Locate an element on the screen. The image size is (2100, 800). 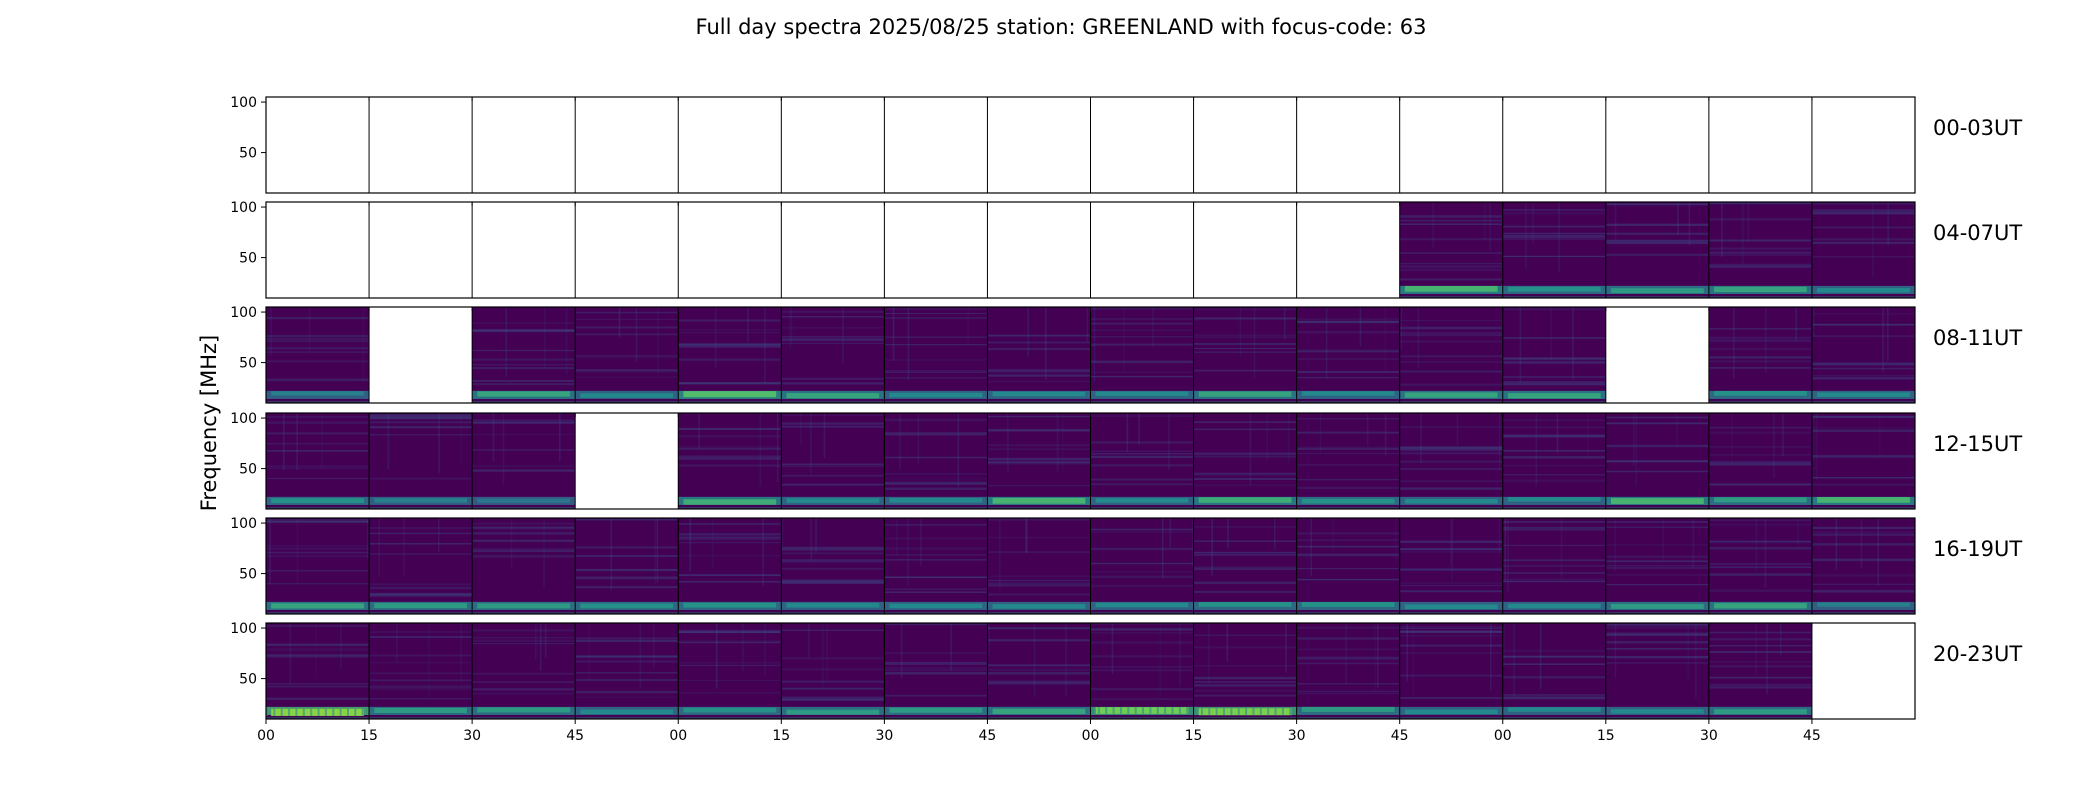
x-tick-label: 00 is located at coordinates (266, 736).